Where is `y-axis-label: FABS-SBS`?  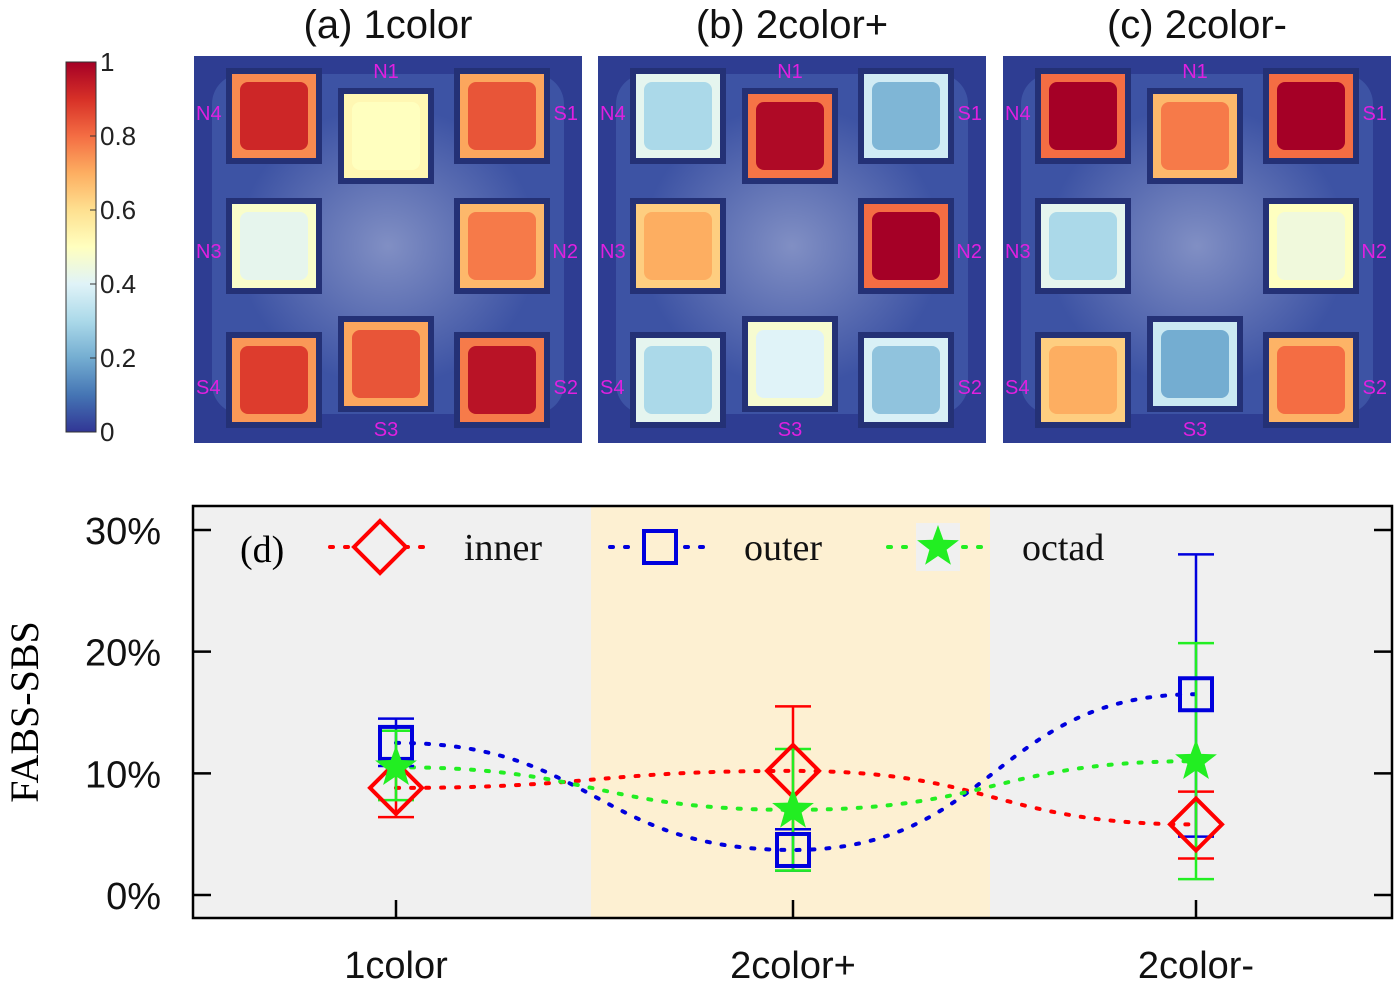 y-axis-label: FABS-SBS is located at coordinates (24, 712).